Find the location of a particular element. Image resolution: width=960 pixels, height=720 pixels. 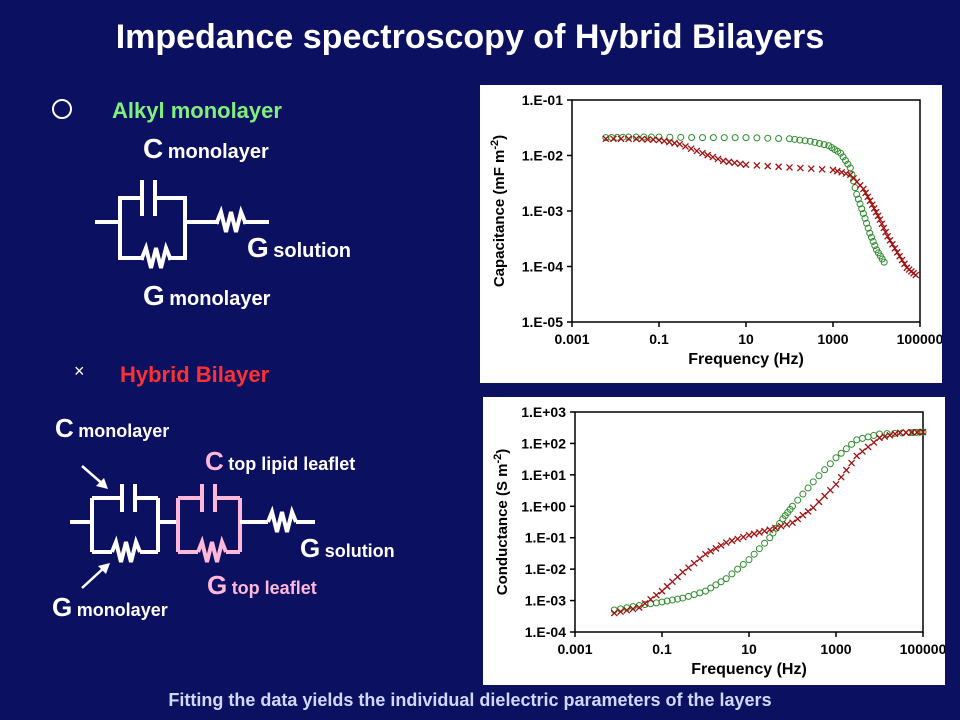

y-tick-label: 1.E+03 is located at coordinates (543, 412).